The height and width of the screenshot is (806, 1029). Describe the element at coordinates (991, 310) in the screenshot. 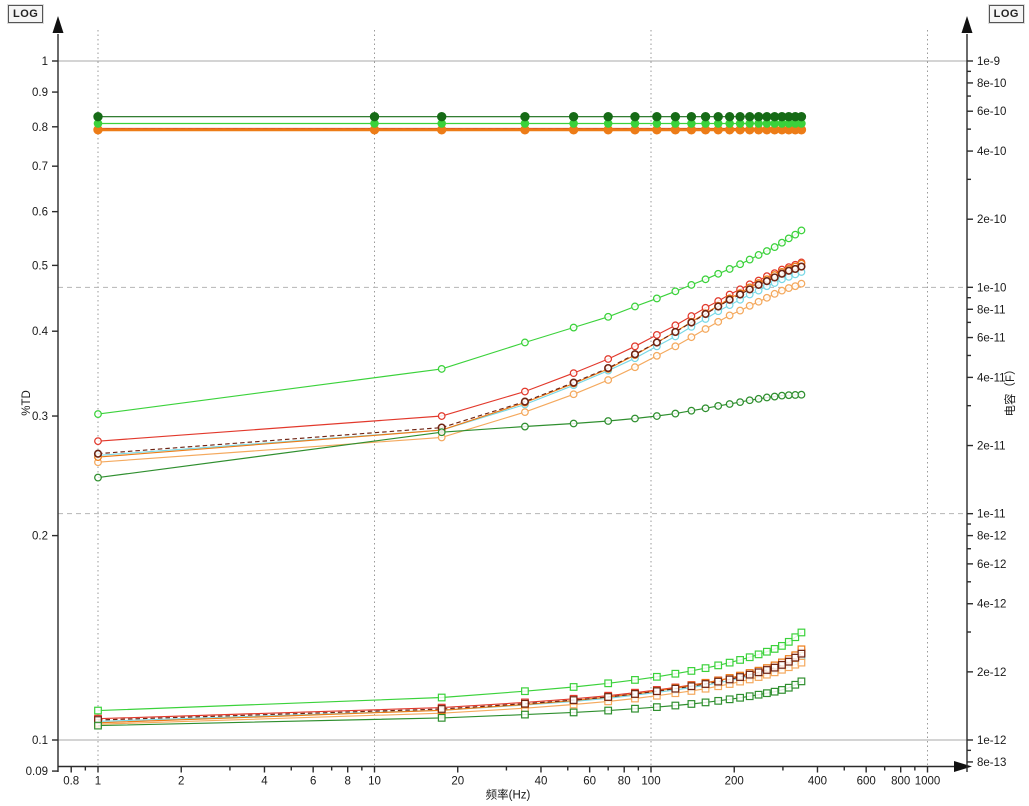

I see `svg-text: 8e-11` at that location.